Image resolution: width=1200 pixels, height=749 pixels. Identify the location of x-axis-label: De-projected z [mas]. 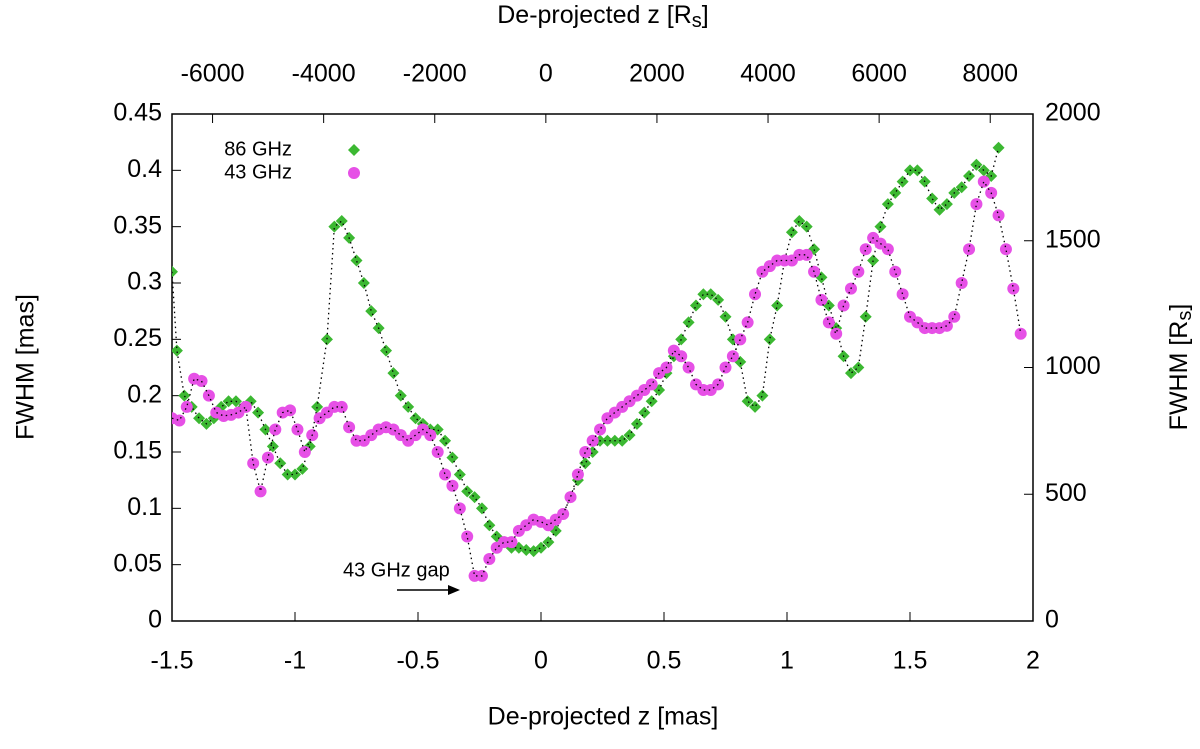
(603, 717).